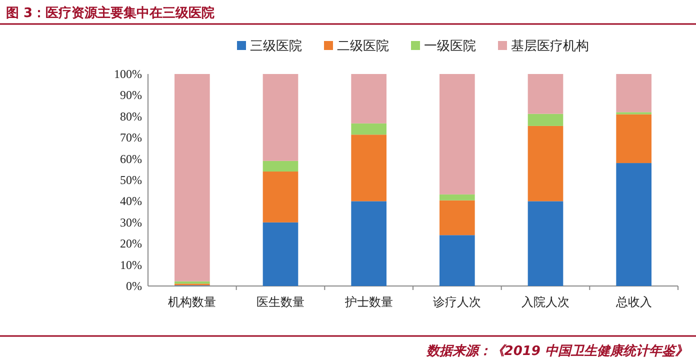 The width and height of the screenshot is (696, 362). Describe the element at coordinates (546, 302) in the screenshot. I see `x-tick-label: 入院人次` at that location.